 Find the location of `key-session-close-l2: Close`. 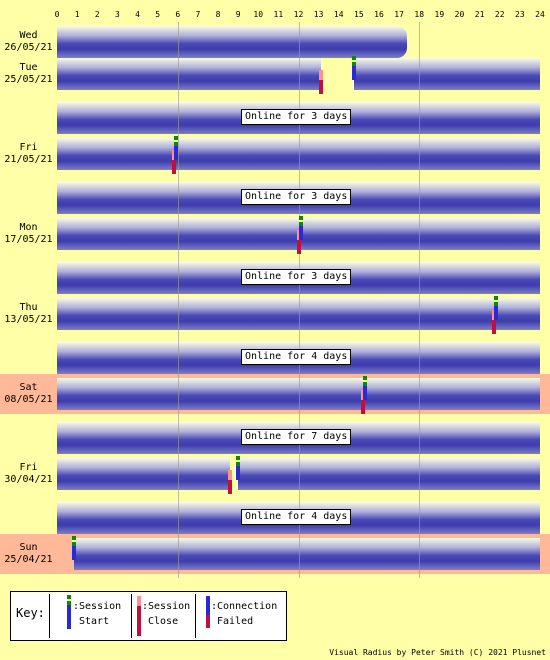

key-session-close-l2: Close is located at coordinates (163, 621).